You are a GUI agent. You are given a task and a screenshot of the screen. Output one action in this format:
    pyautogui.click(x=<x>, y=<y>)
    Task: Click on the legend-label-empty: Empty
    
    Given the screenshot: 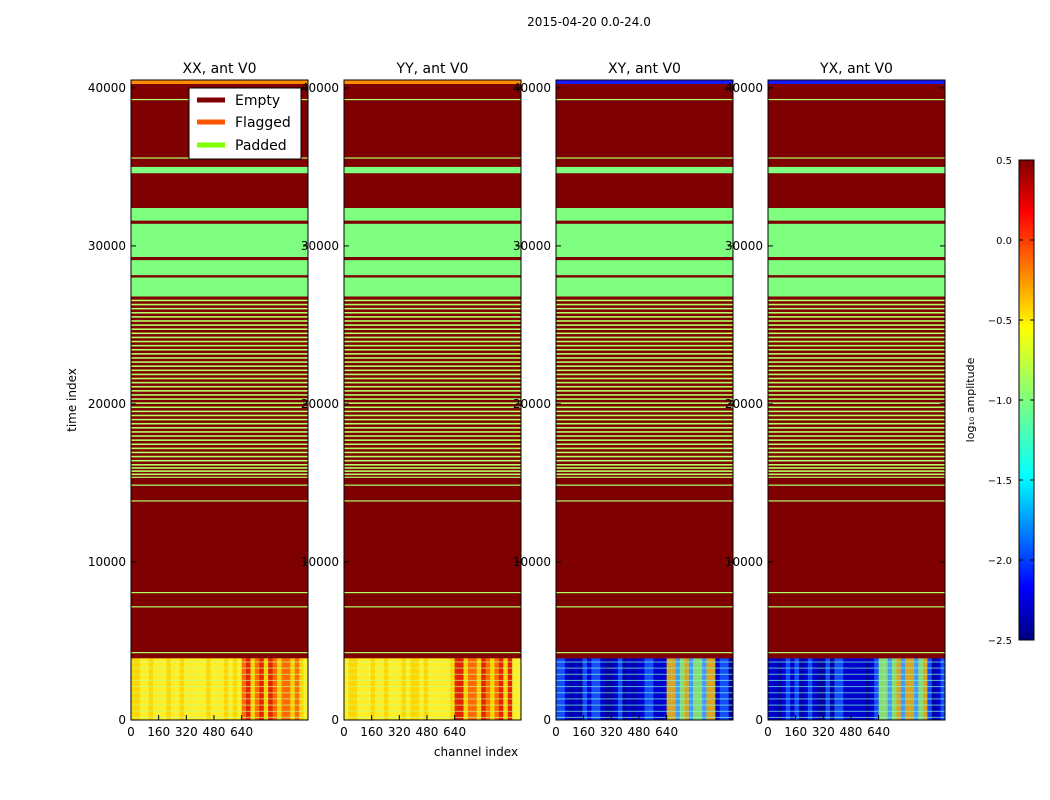 What is the action you would take?
    pyautogui.click(x=257, y=101)
    